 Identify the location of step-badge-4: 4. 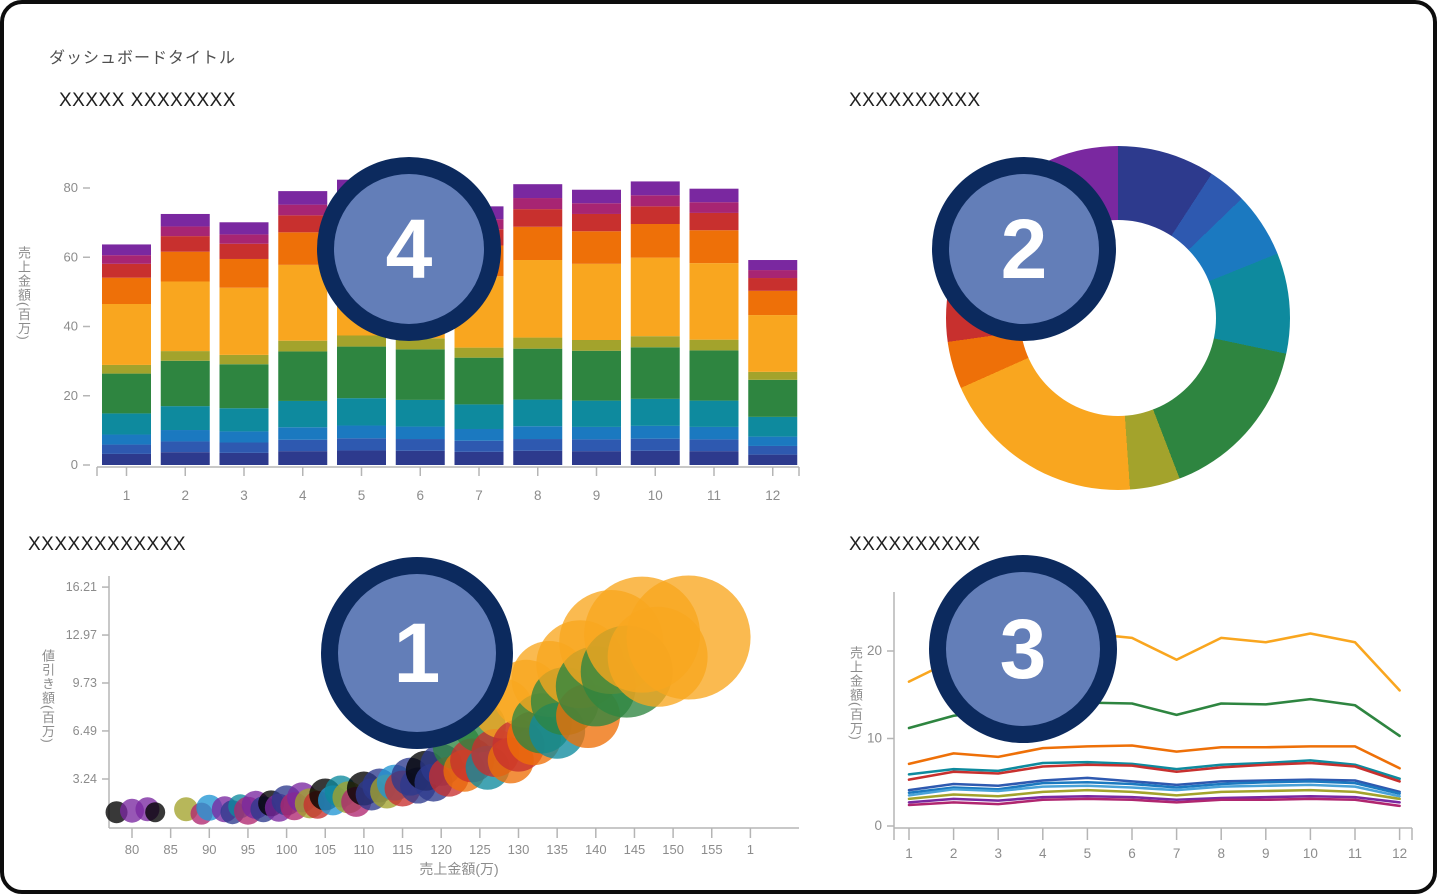
(409, 249).